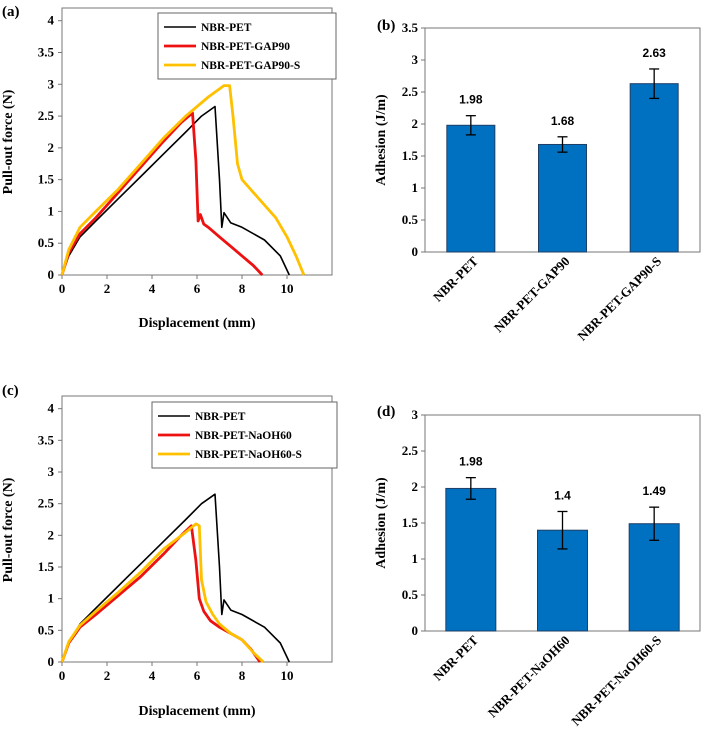 This screenshot has width=706, height=745. I want to click on category-label-3: NBR-PET-NaOH60-S, so click(616, 681).